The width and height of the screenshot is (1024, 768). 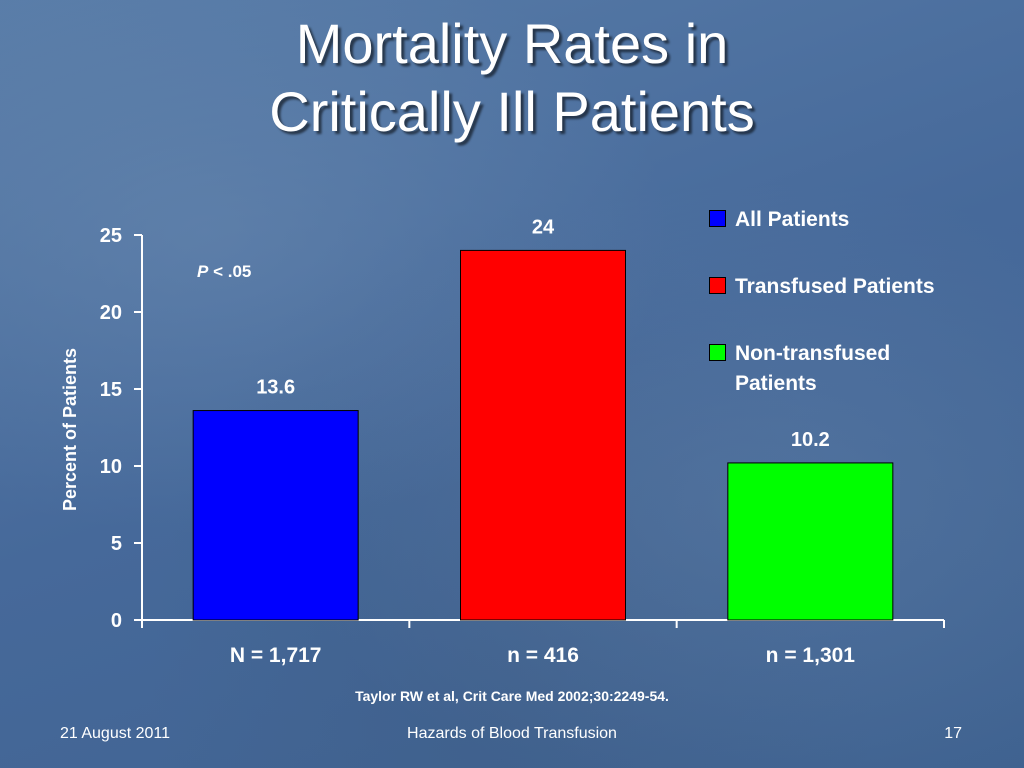 I want to click on page-number: 17, so click(x=953, y=733).